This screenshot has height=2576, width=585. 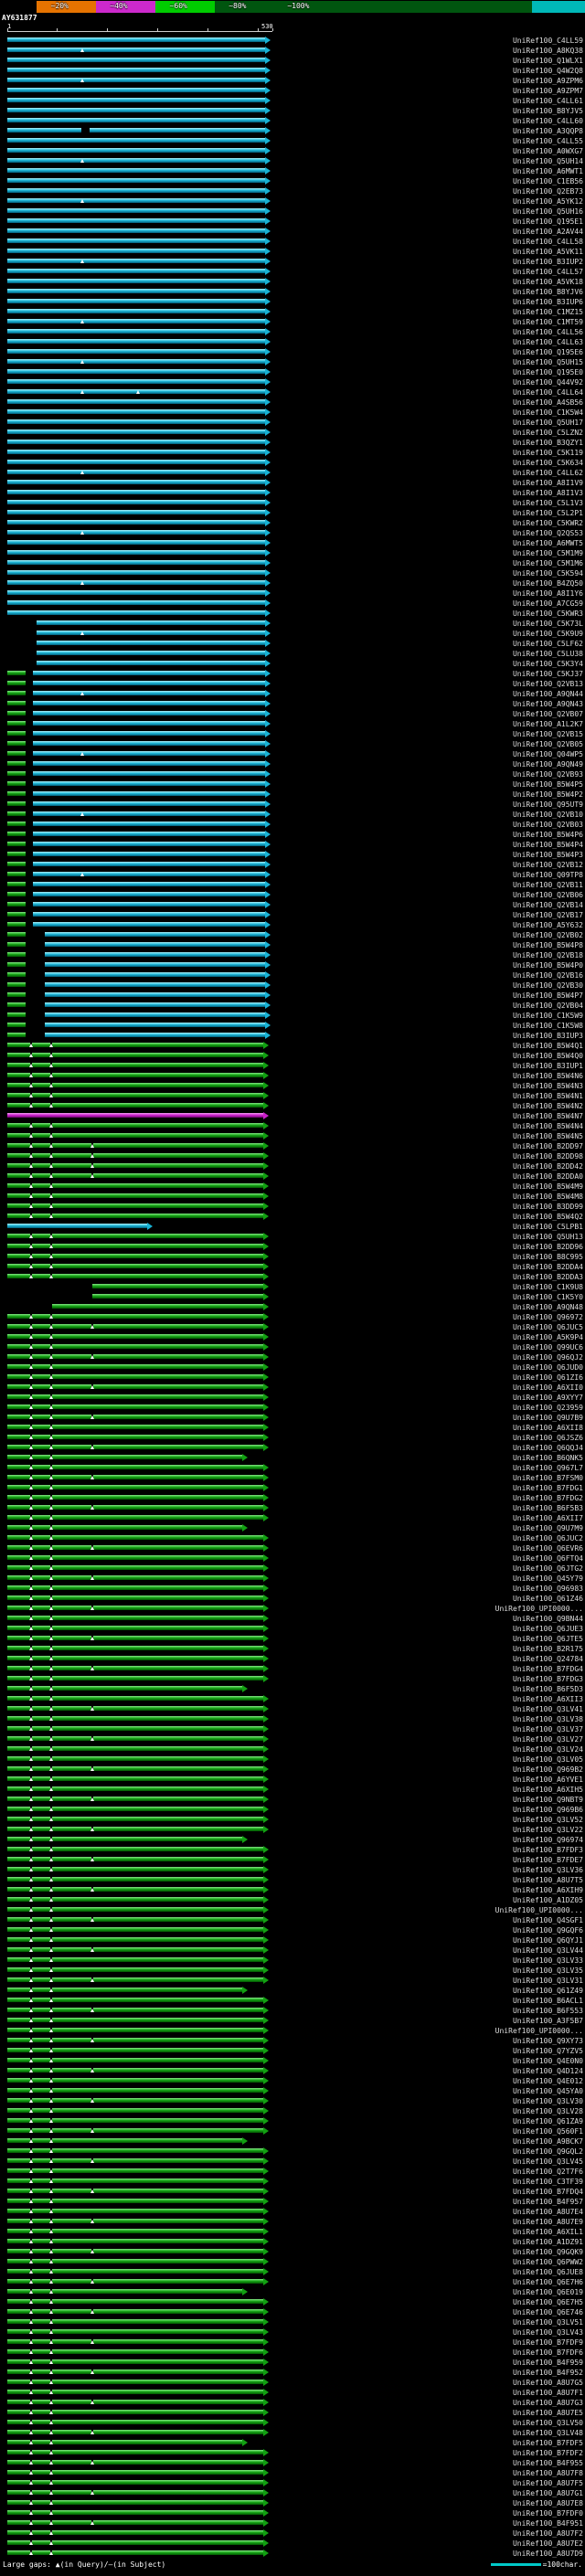 I want to click on hit-row: UniRef100_A8KQ38, so click(x=293, y=50).